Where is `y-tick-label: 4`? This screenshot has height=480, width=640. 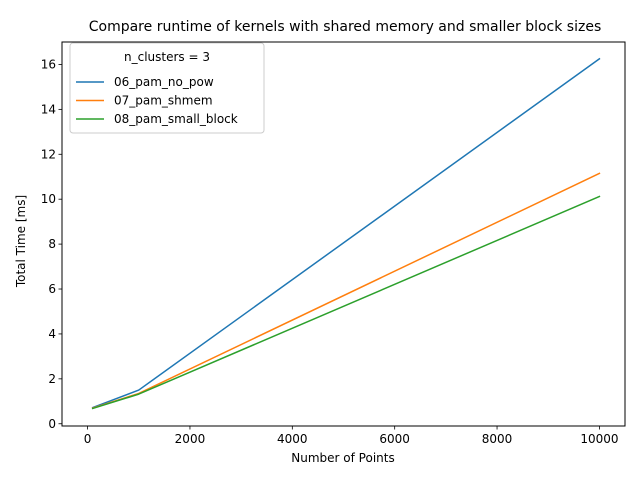 y-tick-label: 4 is located at coordinates (52, 334).